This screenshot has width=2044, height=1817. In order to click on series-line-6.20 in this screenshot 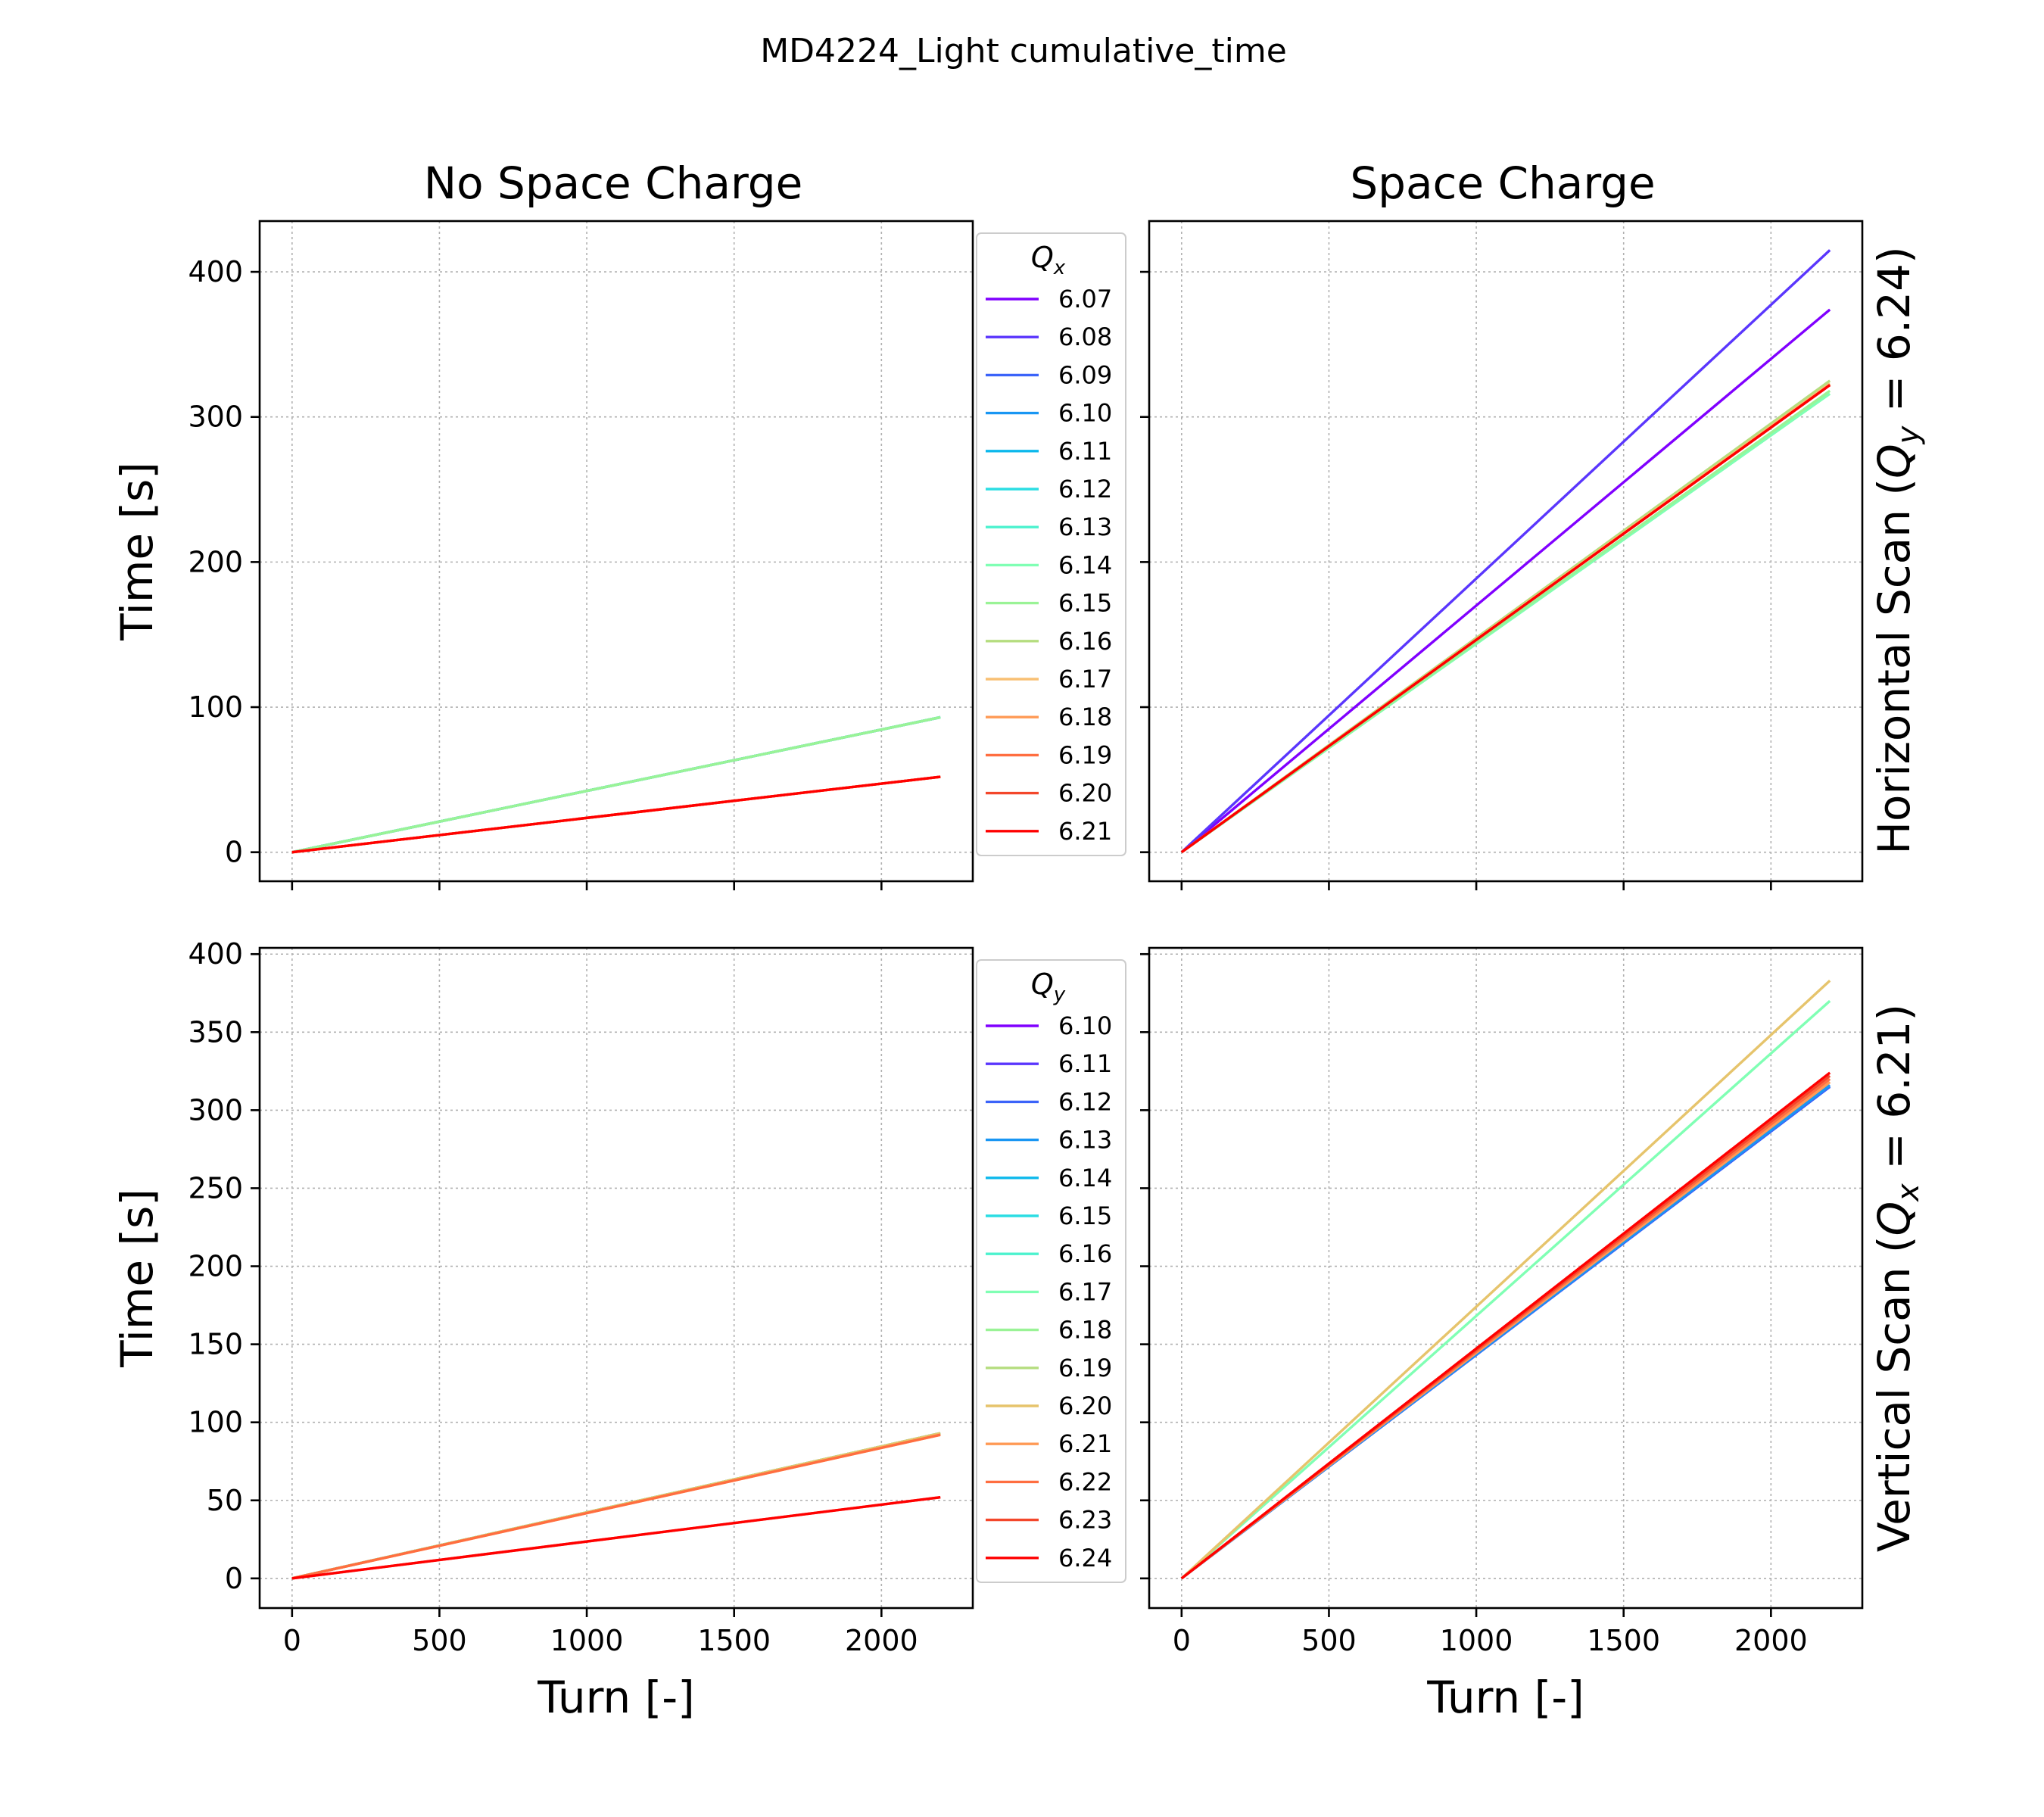, I will do `click(1505, 1280)`.